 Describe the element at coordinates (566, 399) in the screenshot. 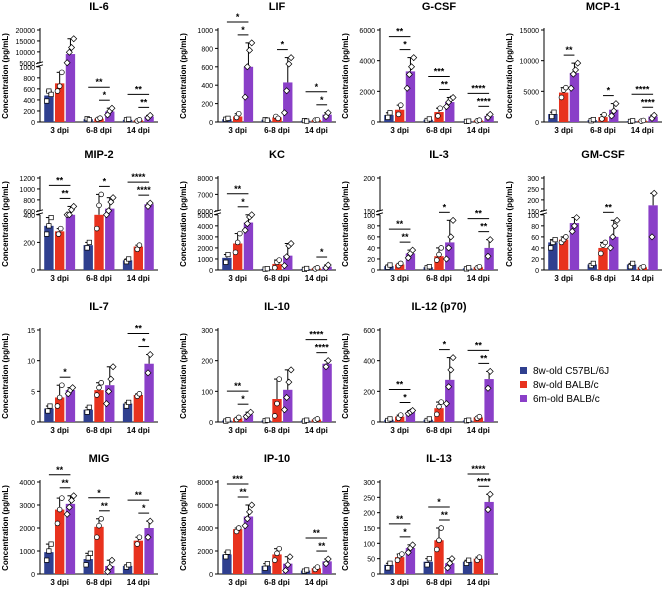

I see `legend-label-balbc-6m: 6m-old BALB/c` at that location.